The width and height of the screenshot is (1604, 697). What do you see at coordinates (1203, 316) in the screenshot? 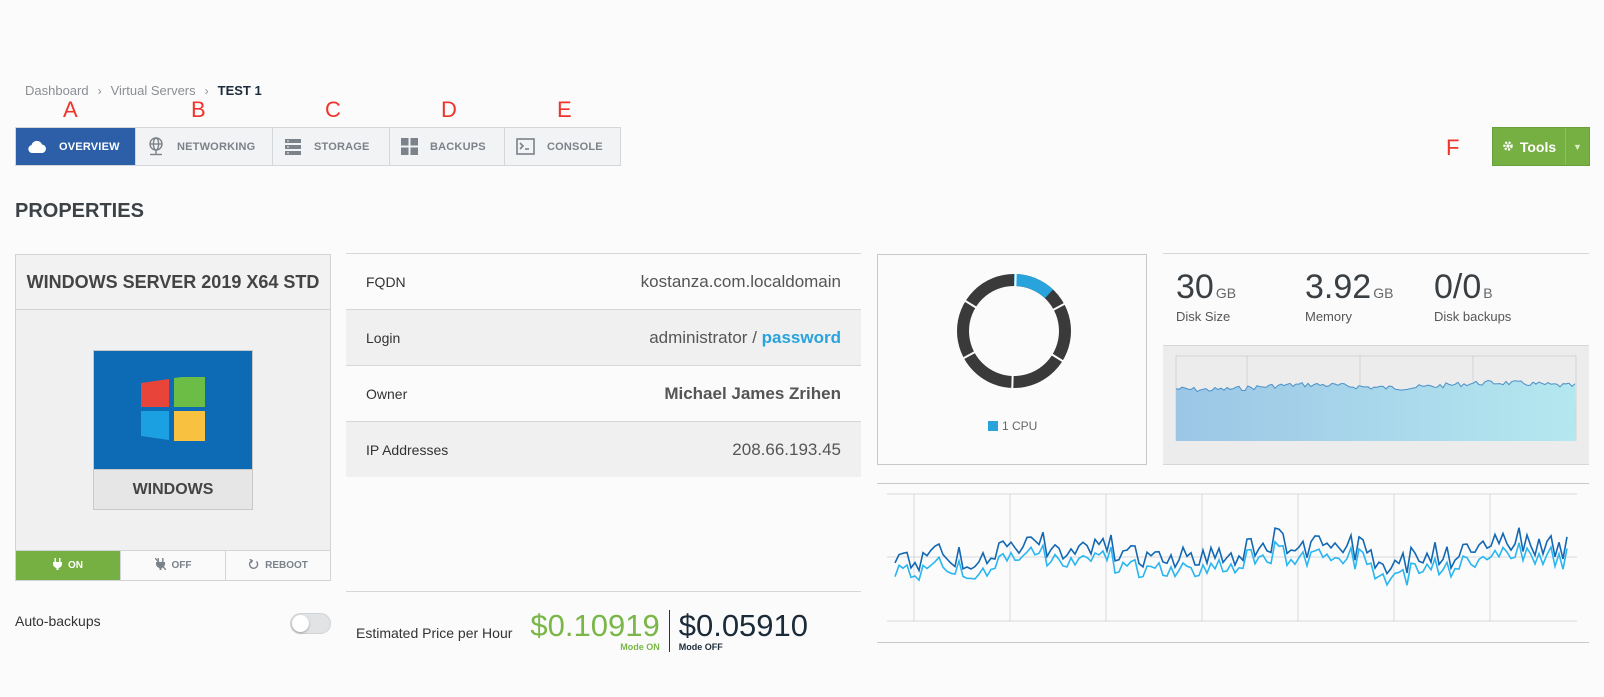
I see `disk-size-caption: Disk Size` at bounding box center [1203, 316].